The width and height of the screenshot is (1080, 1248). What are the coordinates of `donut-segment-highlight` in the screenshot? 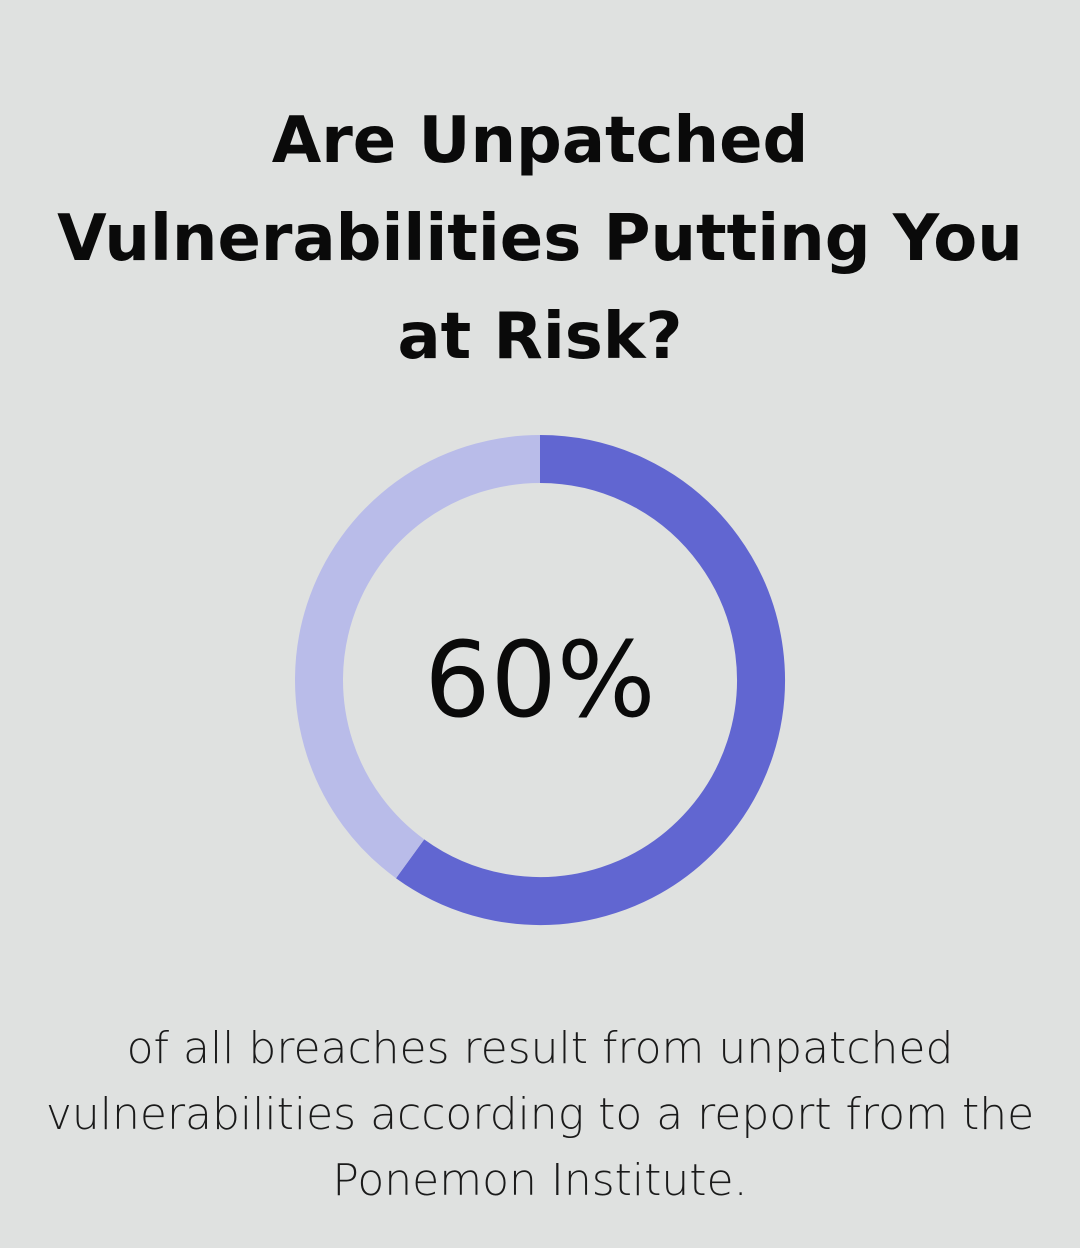 It's located at (590, 680).